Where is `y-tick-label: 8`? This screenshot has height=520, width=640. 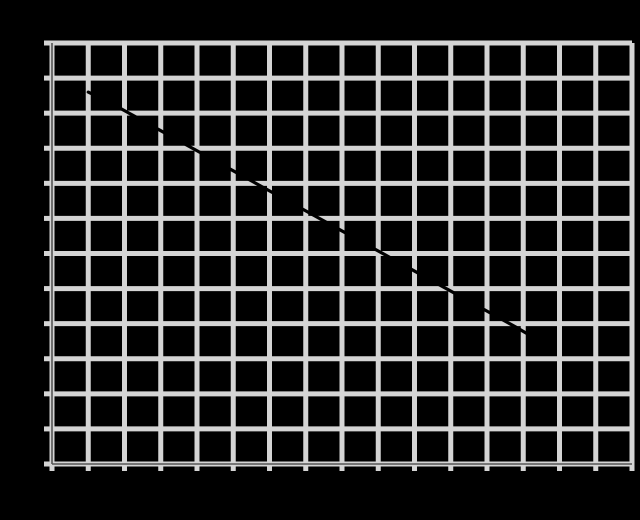 y-tick-label: 8 is located at coordinates (36, 184).